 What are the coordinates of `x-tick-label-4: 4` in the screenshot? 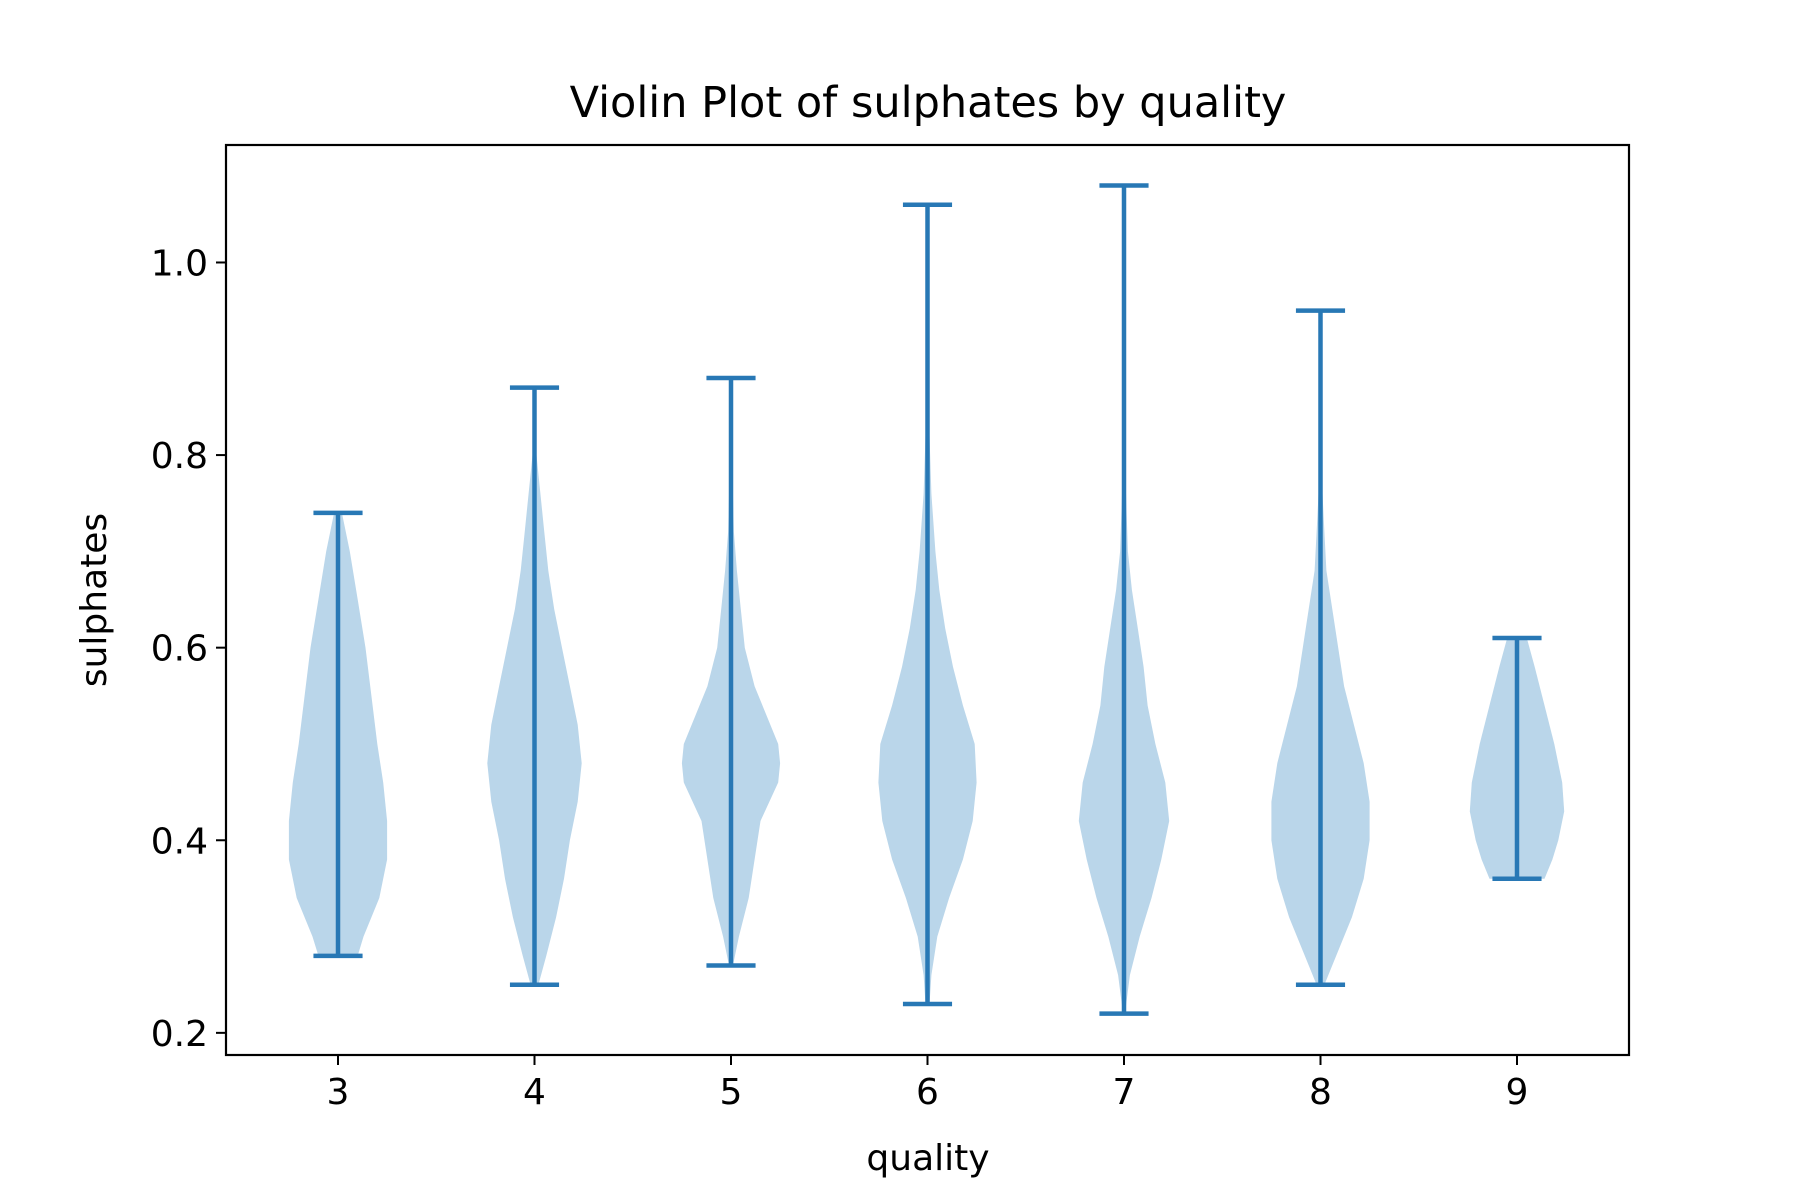 It's located at (534, 1092).